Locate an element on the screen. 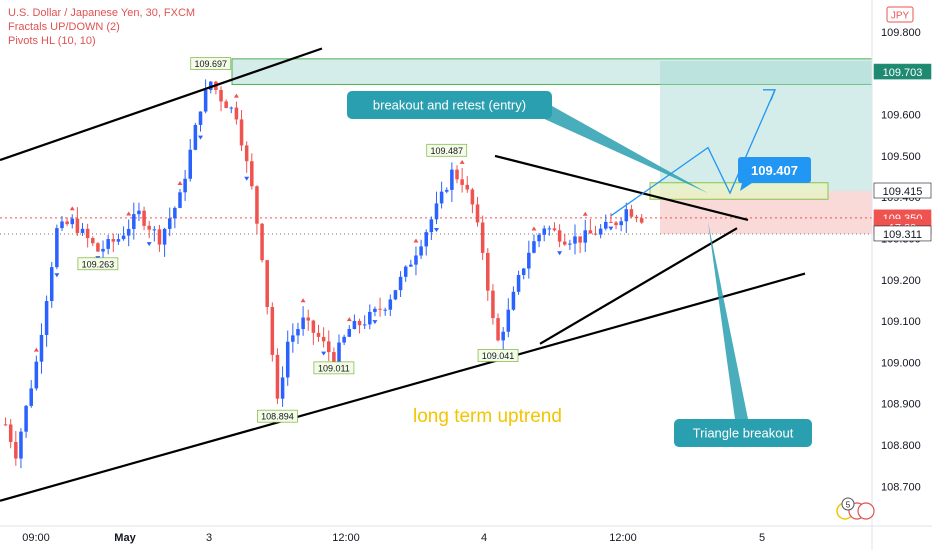 The image size is (932, 550). pivot-label-box is located at coordinates (277, 416).